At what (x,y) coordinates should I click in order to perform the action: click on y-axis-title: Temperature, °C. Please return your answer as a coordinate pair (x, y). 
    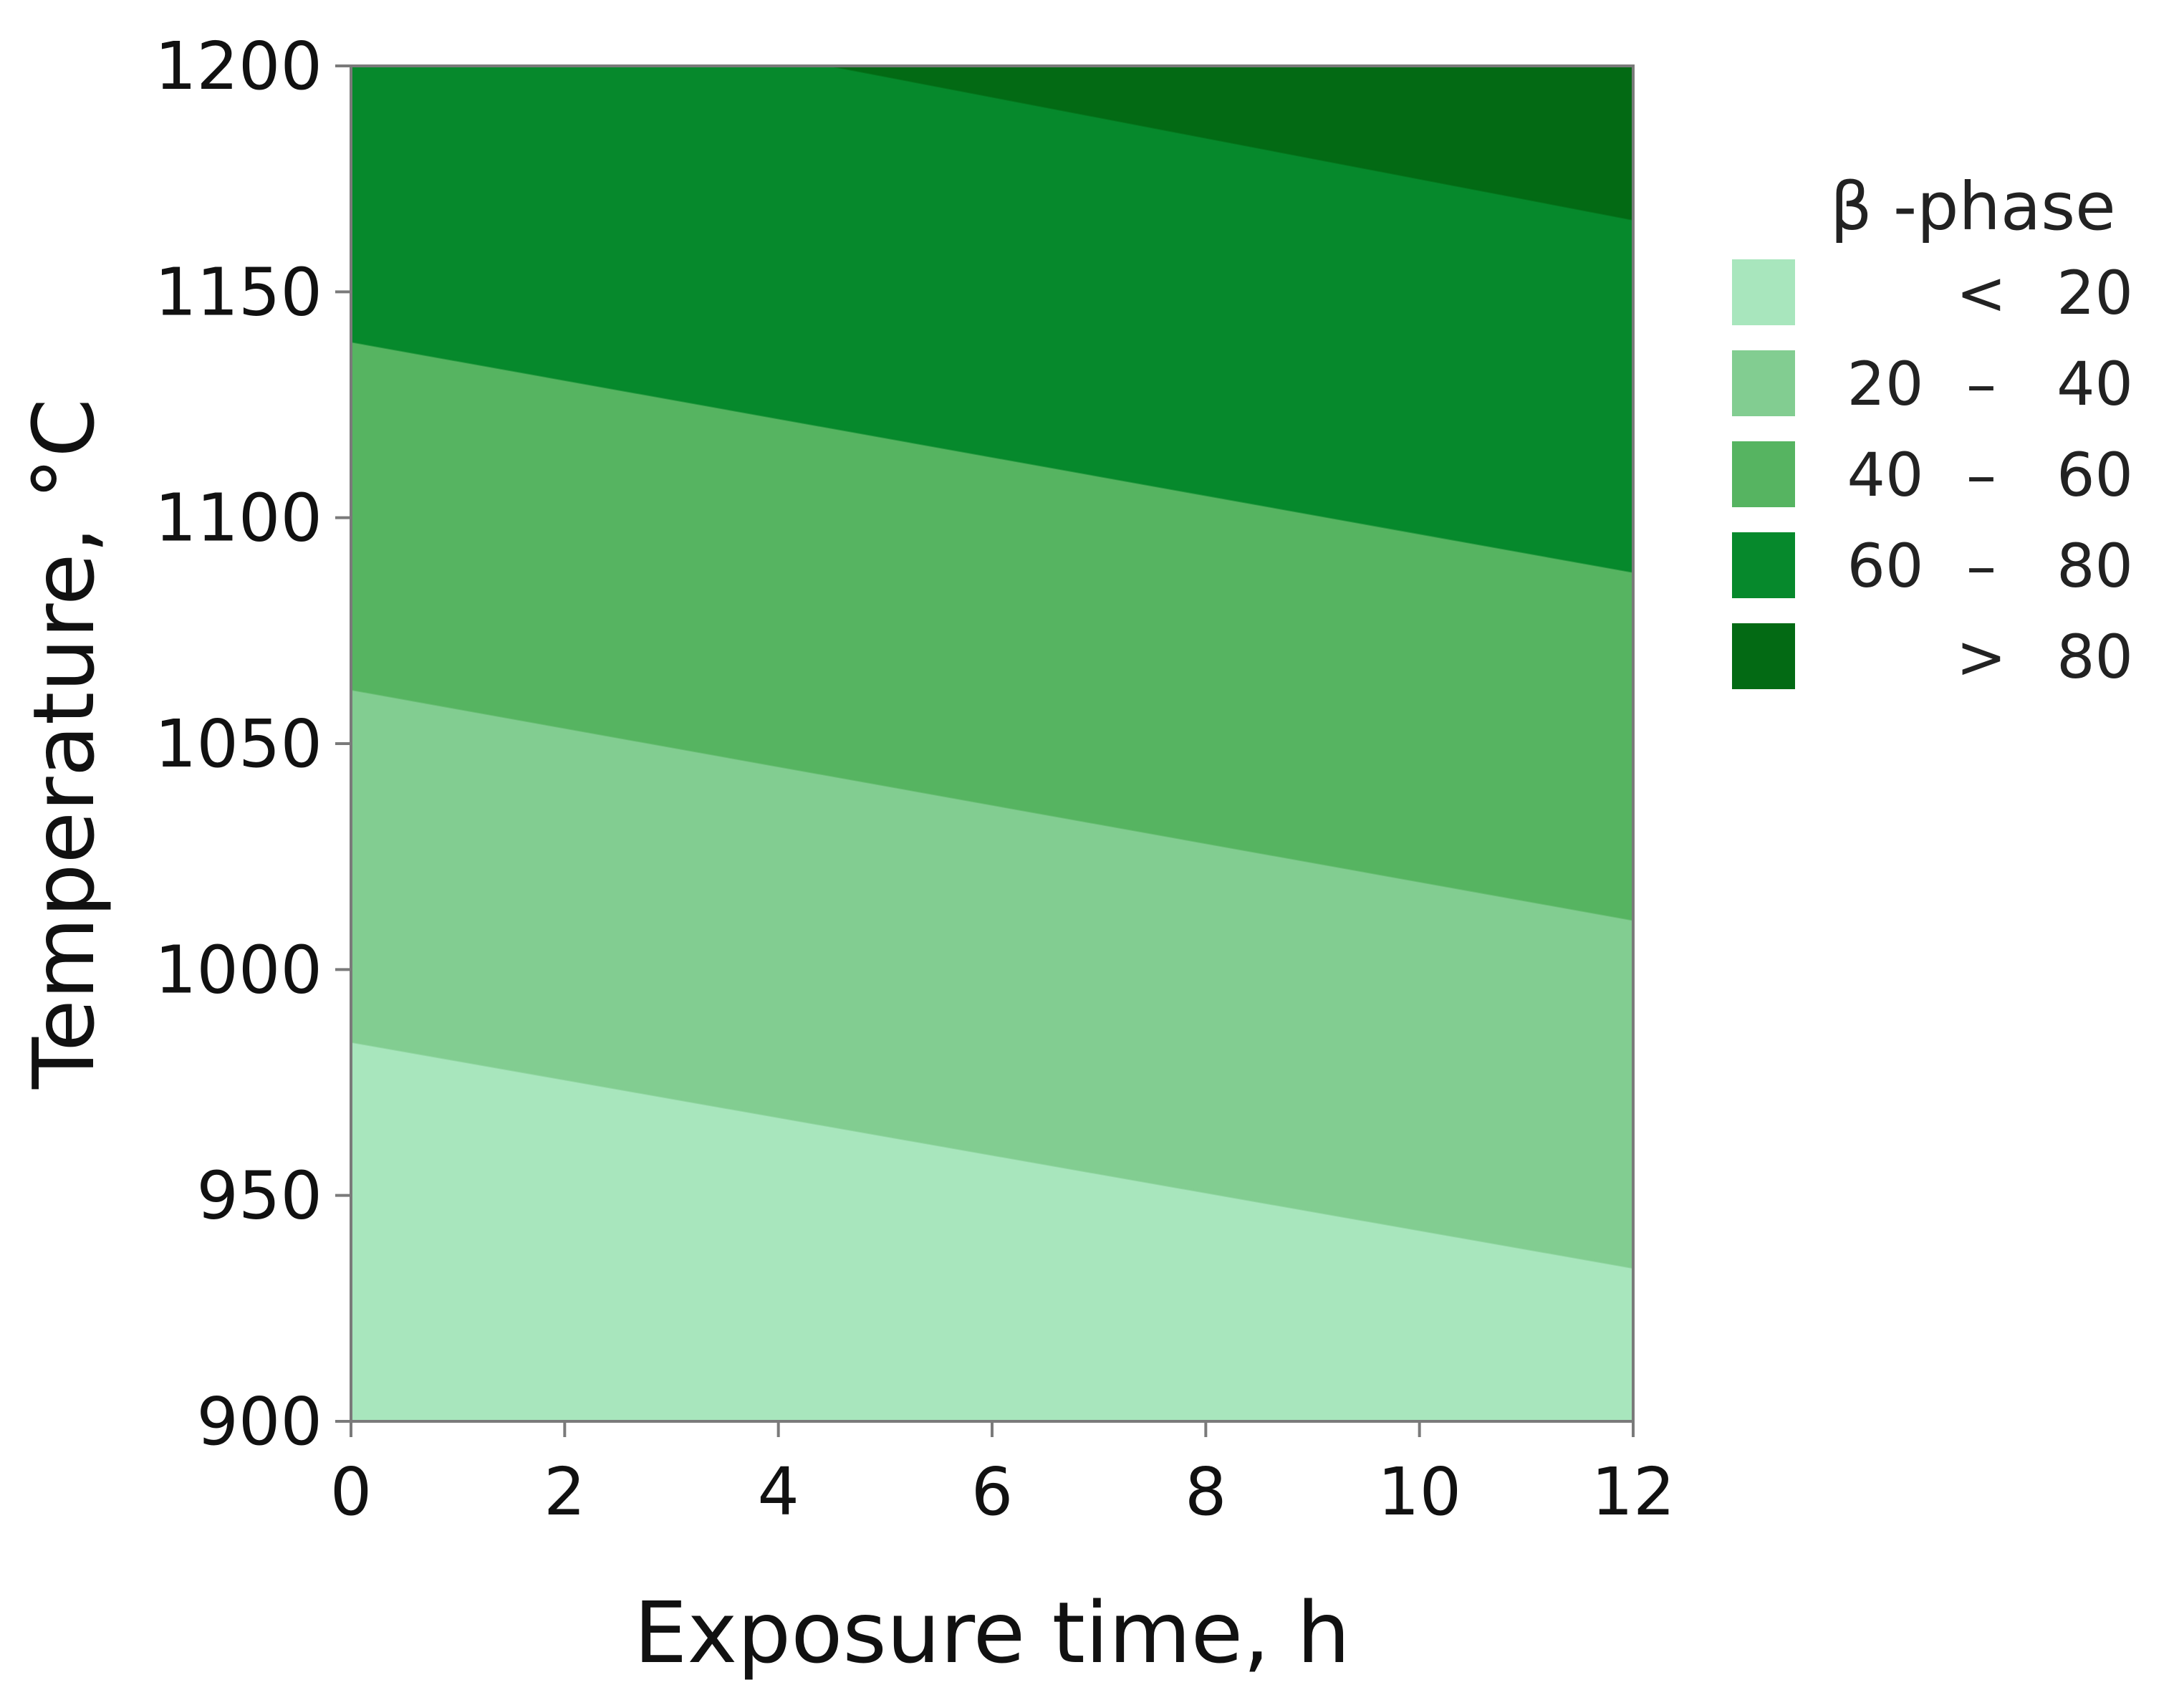
    Looking at the image, I should click on (63, 744).